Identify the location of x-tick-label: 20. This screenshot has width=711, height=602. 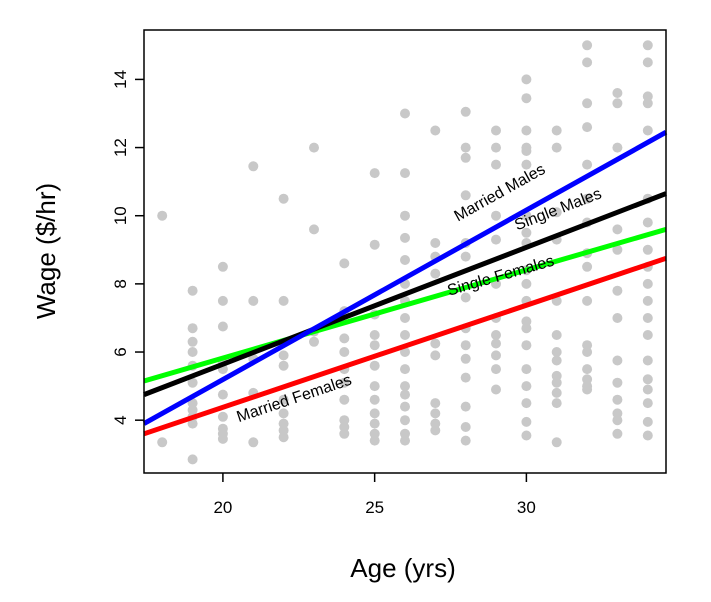
(222, 507).